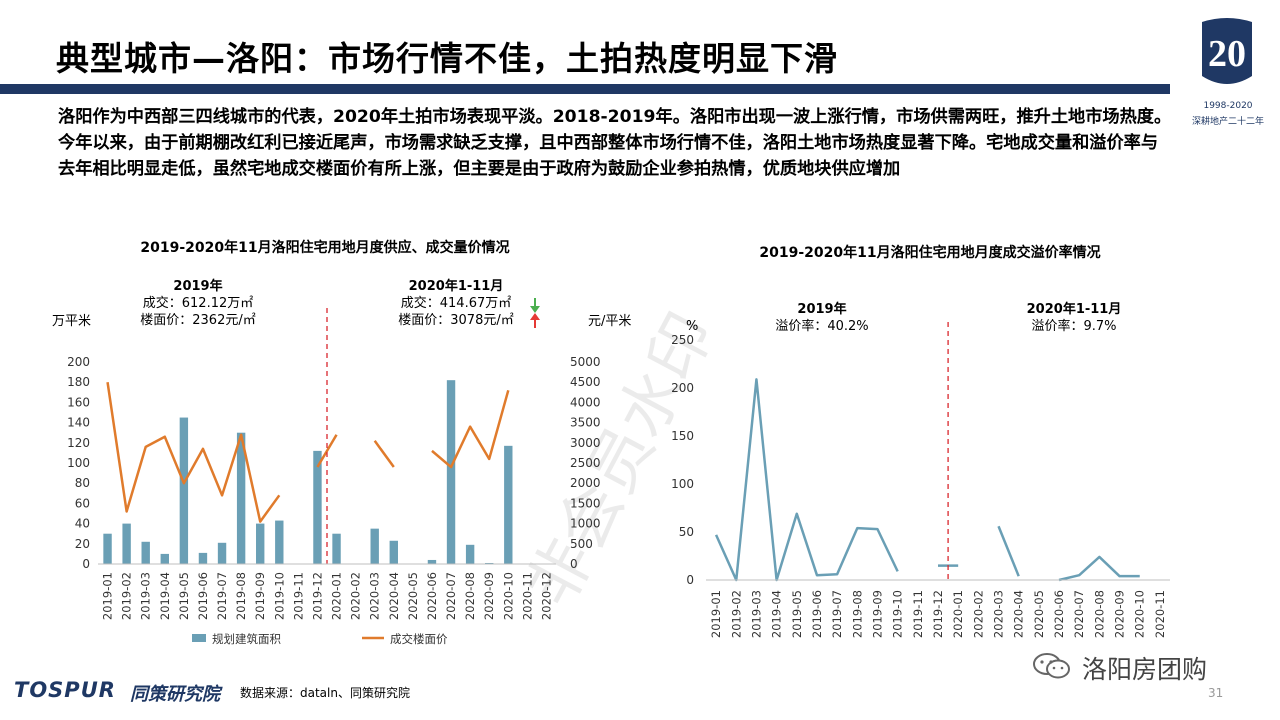  I want to click on x-tick-label: 2019-10, so click(898, 614).